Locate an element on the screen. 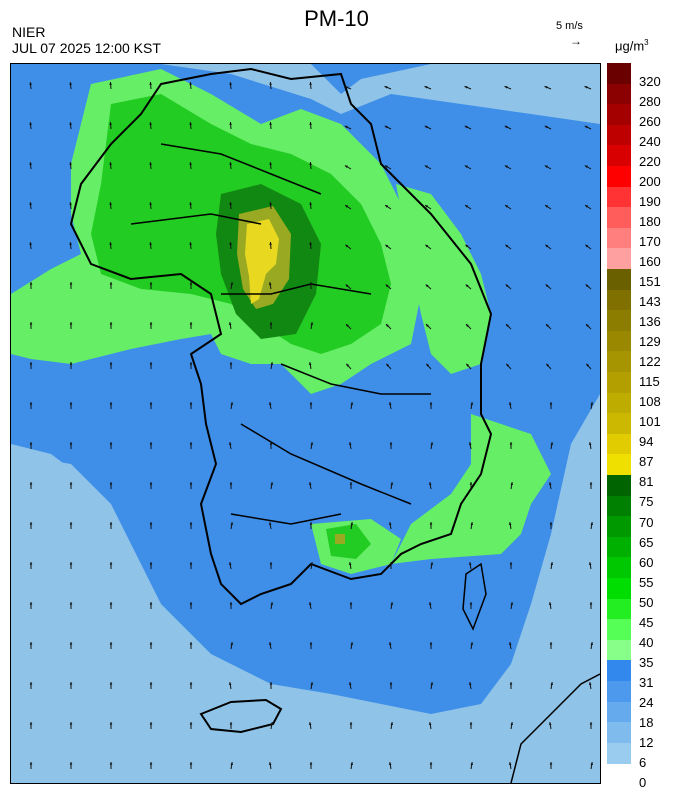 Image resolution: width=673 pixels, height=795 pixels. legend-label: 115 is located at coordinates (649, 382).